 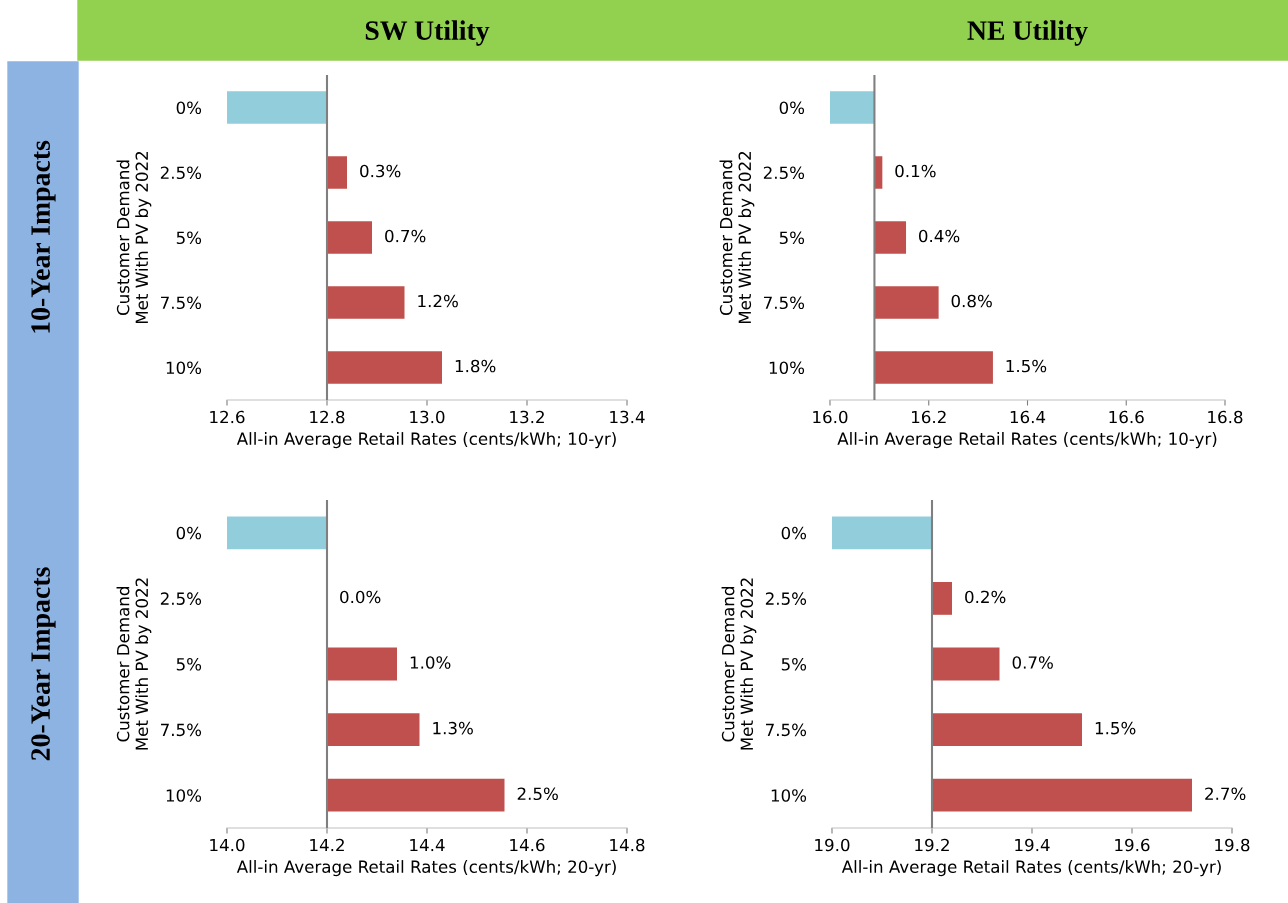 I want to click on x-tick-label: 19.4, so click(x=1032, y=845).